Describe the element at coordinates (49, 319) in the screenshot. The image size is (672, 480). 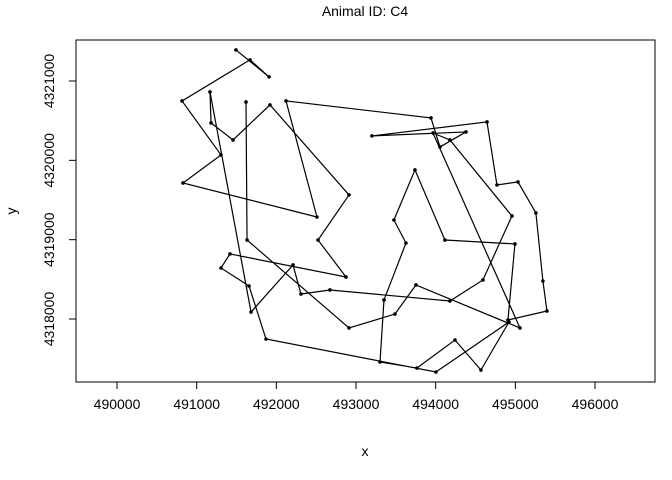
I see `y-tick-label: 4318000` at that location.